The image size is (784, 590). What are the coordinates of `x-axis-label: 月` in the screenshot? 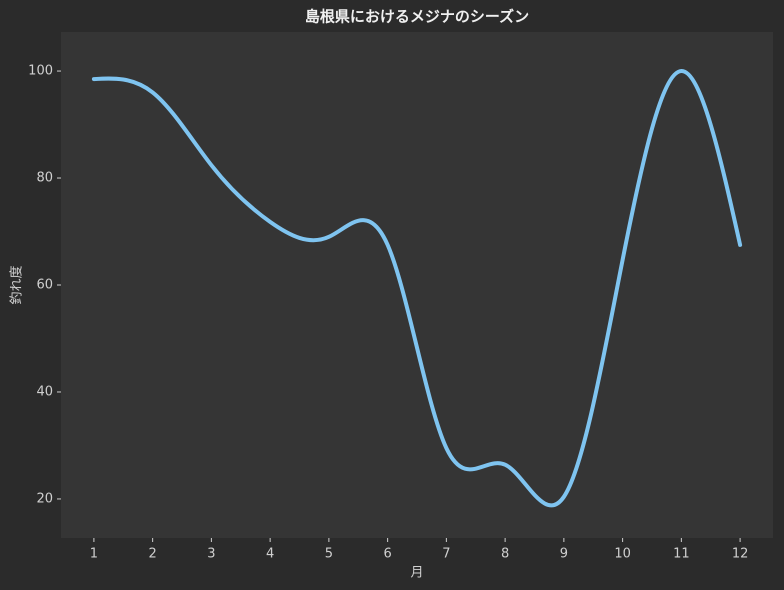 It's located at (416, 573).